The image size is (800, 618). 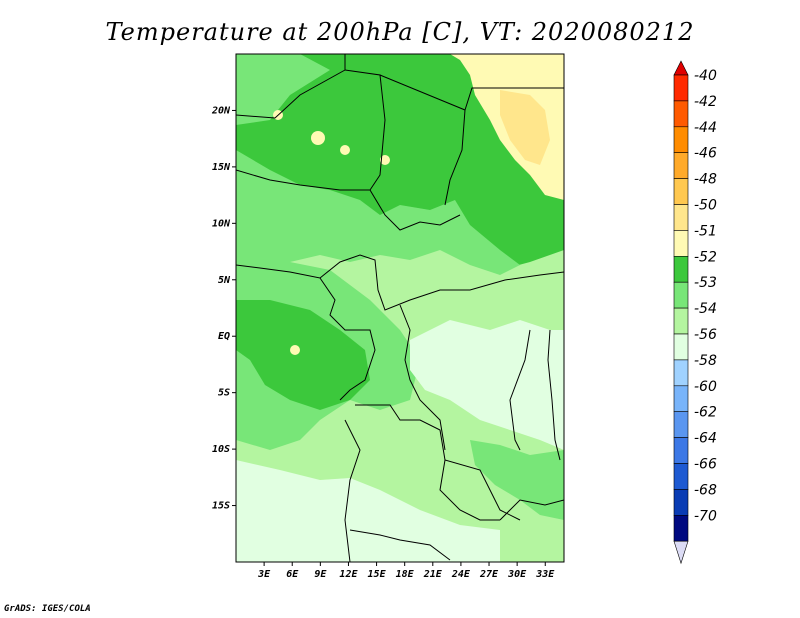 What do you see at coordinates (705, 361) in the screenshot?
I see `colorbar-label: -58` at bounding box center [705, 361].